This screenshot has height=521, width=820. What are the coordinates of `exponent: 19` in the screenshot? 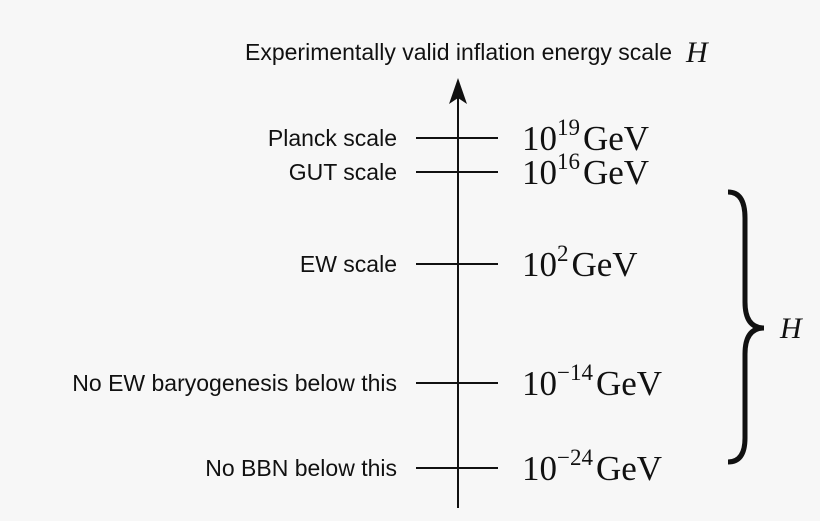 It's located at (568, 127).